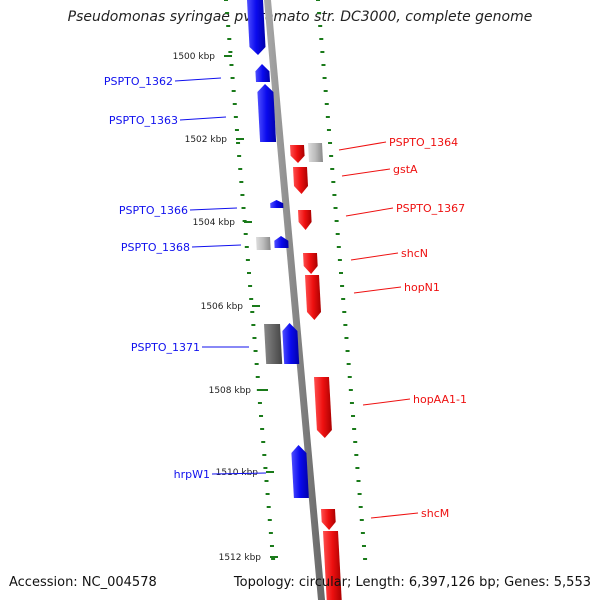 The image size is (600, 600). I want to click on accession-text: Accession: NC_004578, so click(83, 582).